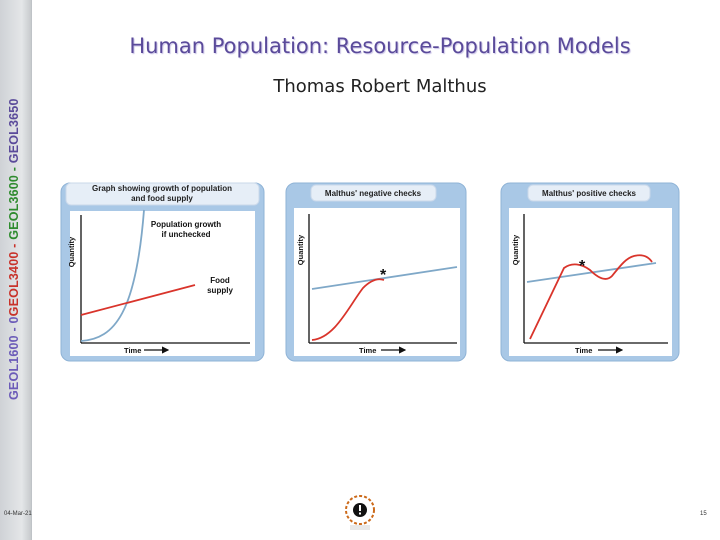  I want to click on panel-header-line1: Graph showing growth of population, so click(162, 188).